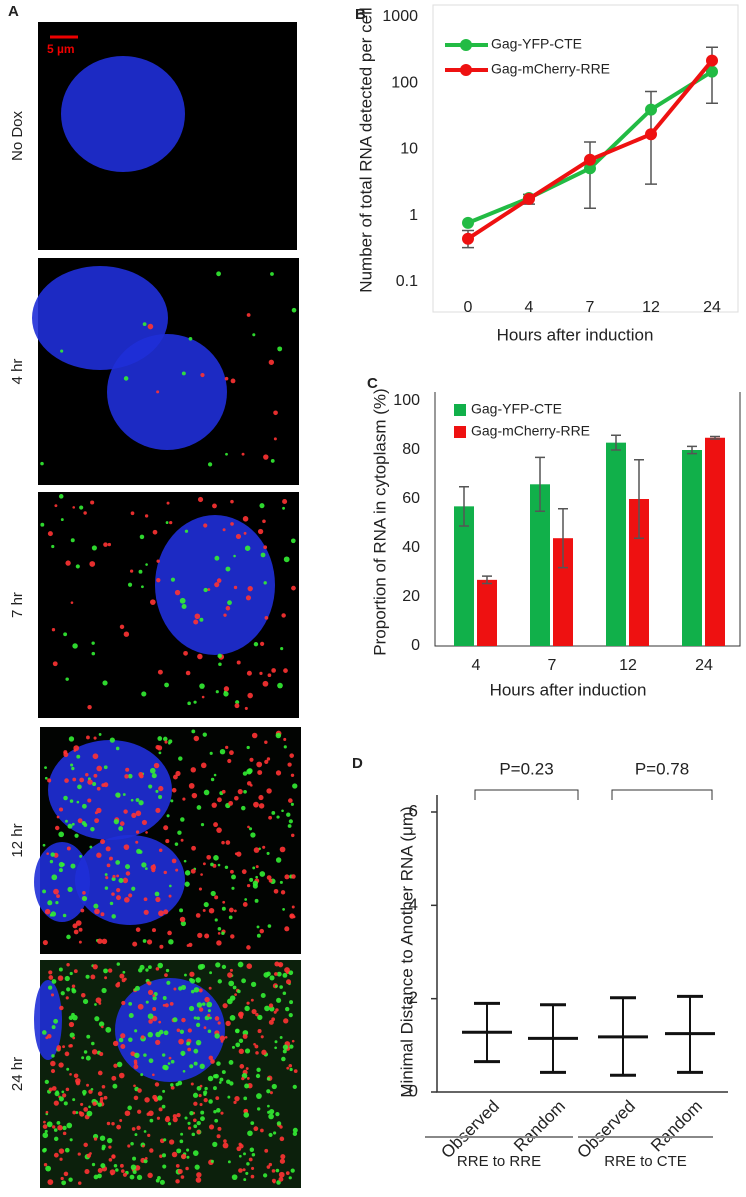  I want to click on plot-frame, so click(585, 158).